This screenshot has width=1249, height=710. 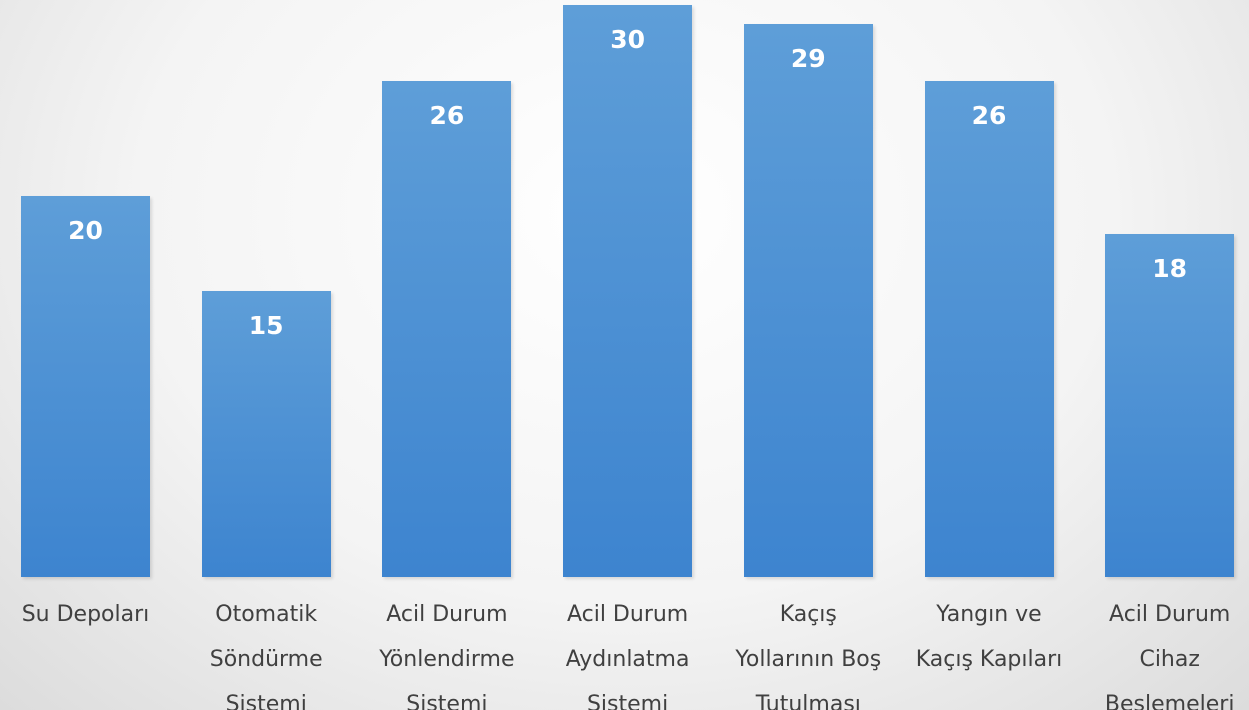 What do you see at coordinates (447, 656) in the screenshot?
I see `x-tick-label: Acil Durum Yönlendirme Sistemi` at bounding box center [447, 656].